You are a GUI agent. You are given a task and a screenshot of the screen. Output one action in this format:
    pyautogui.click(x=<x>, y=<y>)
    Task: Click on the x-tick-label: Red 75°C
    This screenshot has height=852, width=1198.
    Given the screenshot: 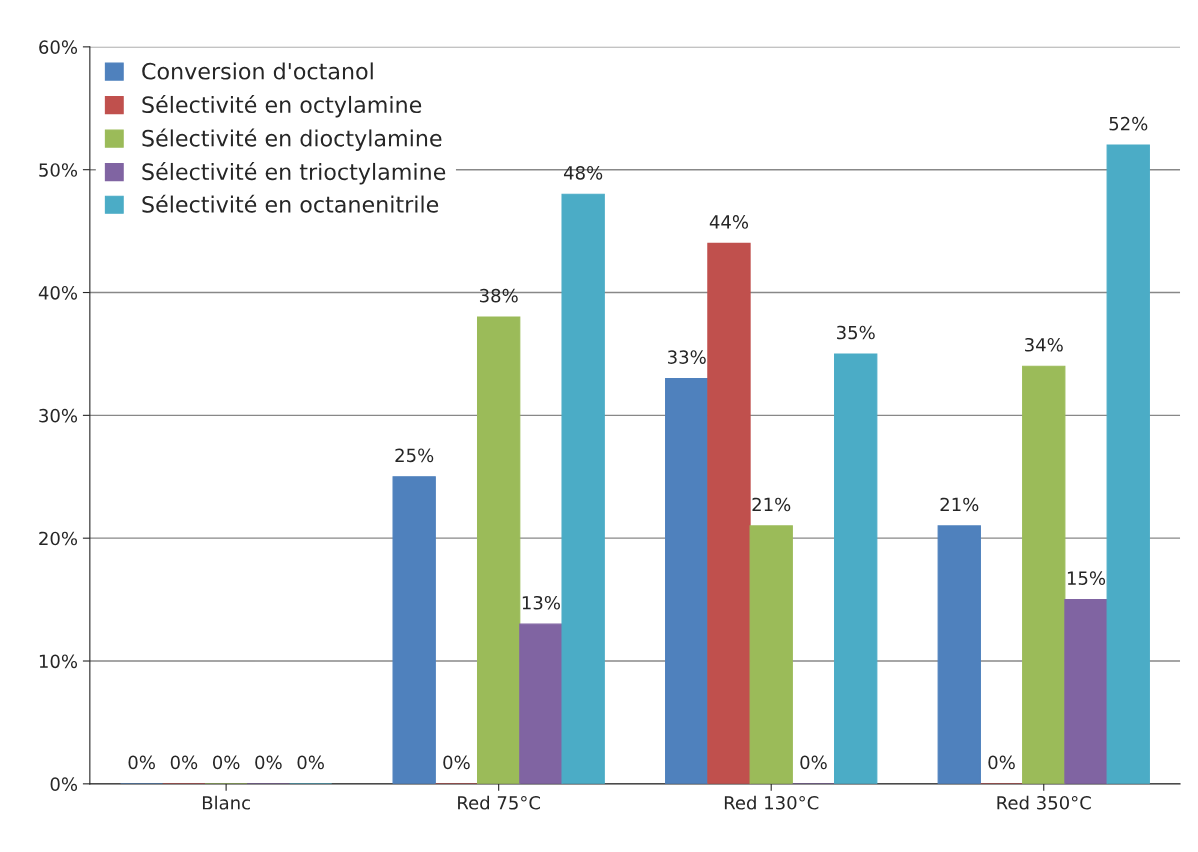 What is the action you would take?
    pyautogui.click(x=499, y=802)
    